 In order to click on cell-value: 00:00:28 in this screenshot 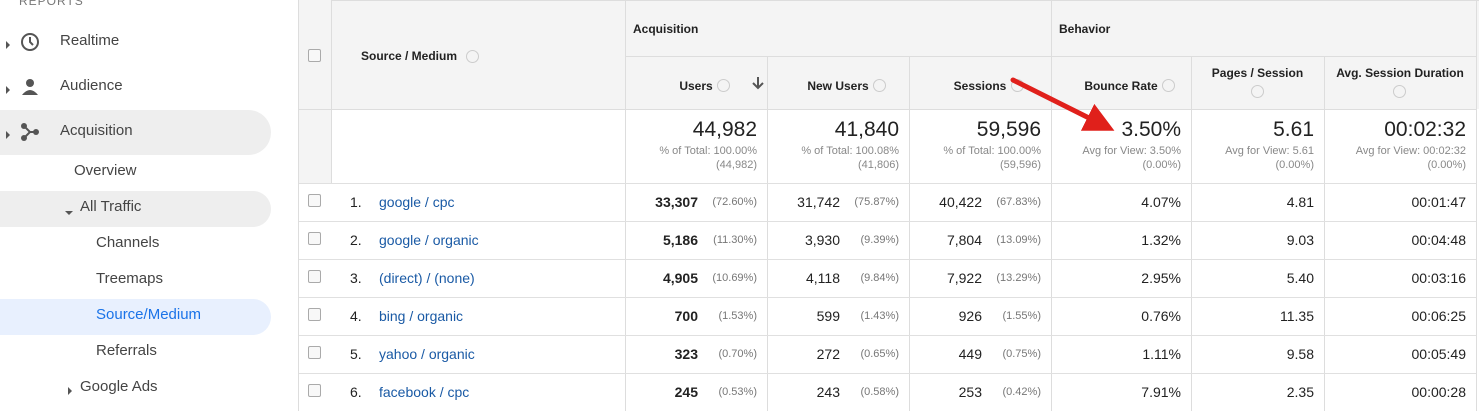, I will do `click(1439, 392)`.